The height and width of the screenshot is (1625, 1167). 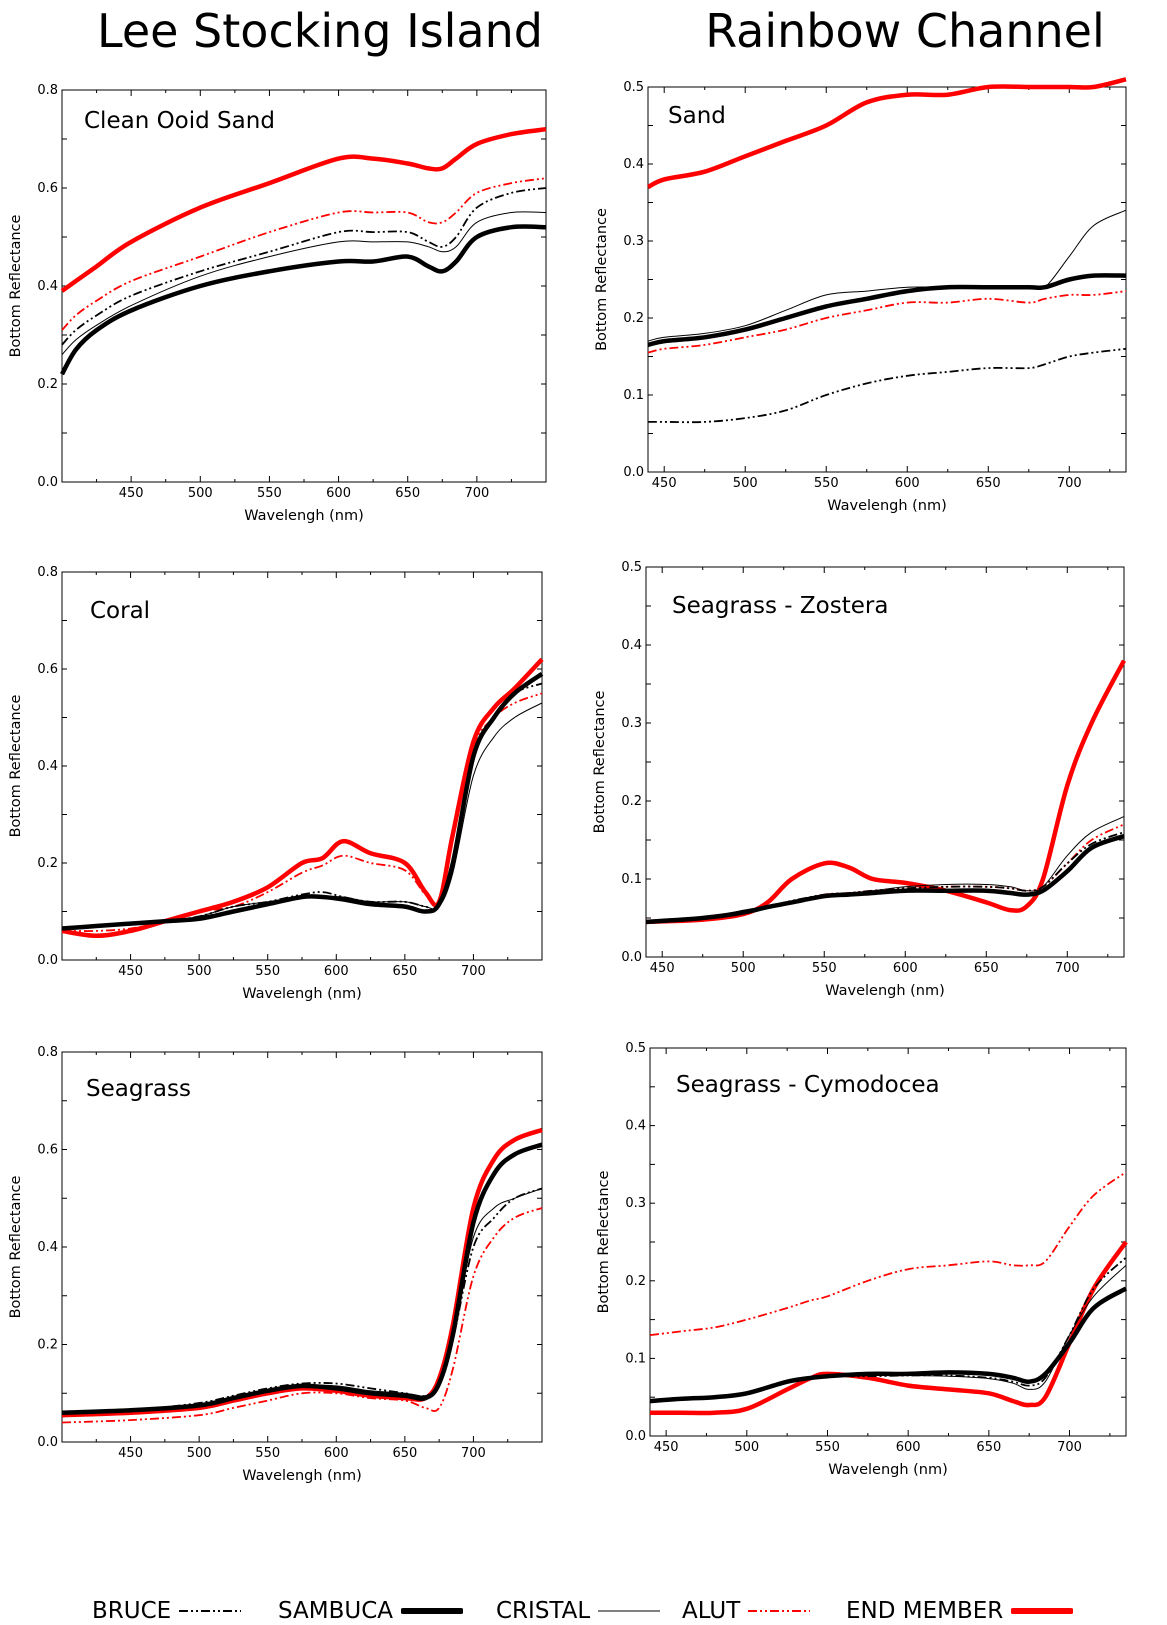 I want to click on legend-item-endmember: END MEMBER, so click(x=960, y=1611).